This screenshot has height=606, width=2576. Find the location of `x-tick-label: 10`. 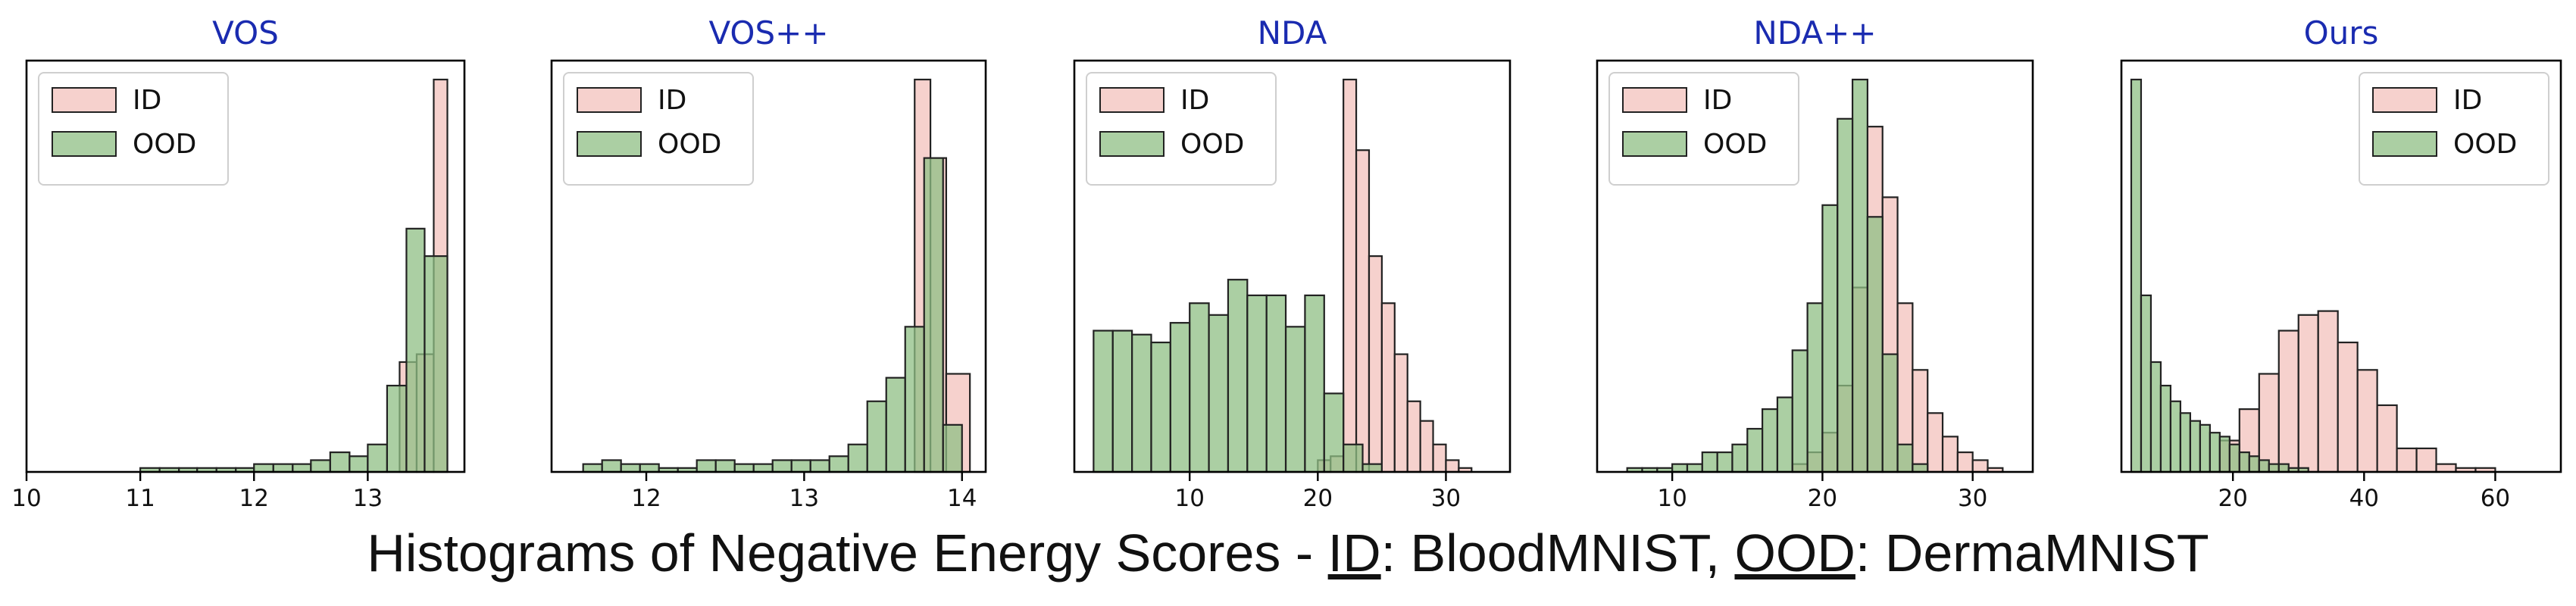

x-tick-label: 10 is located at coordinates (1672, 498).